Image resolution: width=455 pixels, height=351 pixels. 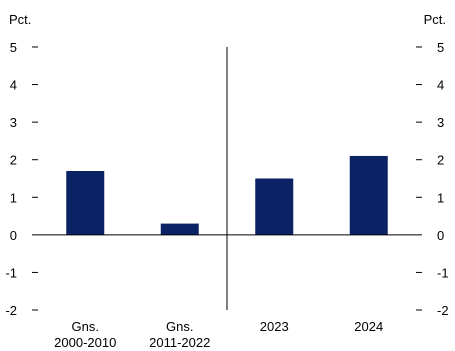 What do you see at coordinates (13, 197) in the screenshot?
I see `left-tick-label: 1` at bounding box center [13, 197].